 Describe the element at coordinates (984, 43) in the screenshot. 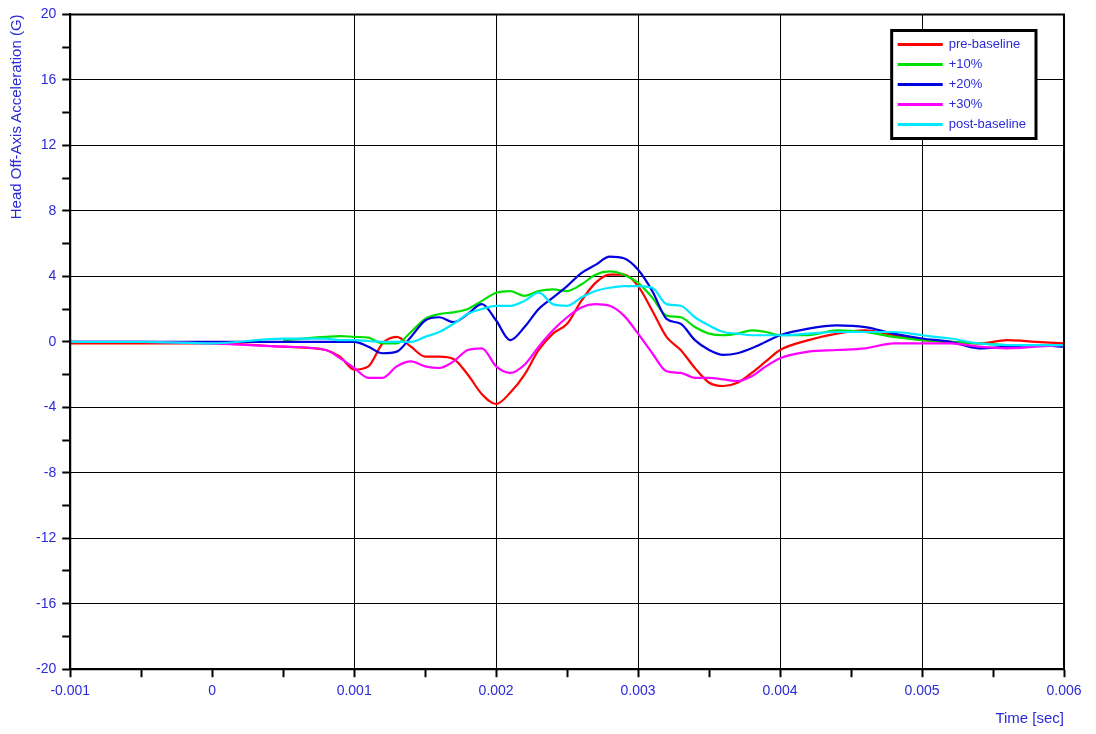

I see `legend-label: pre-baseline` at that location.